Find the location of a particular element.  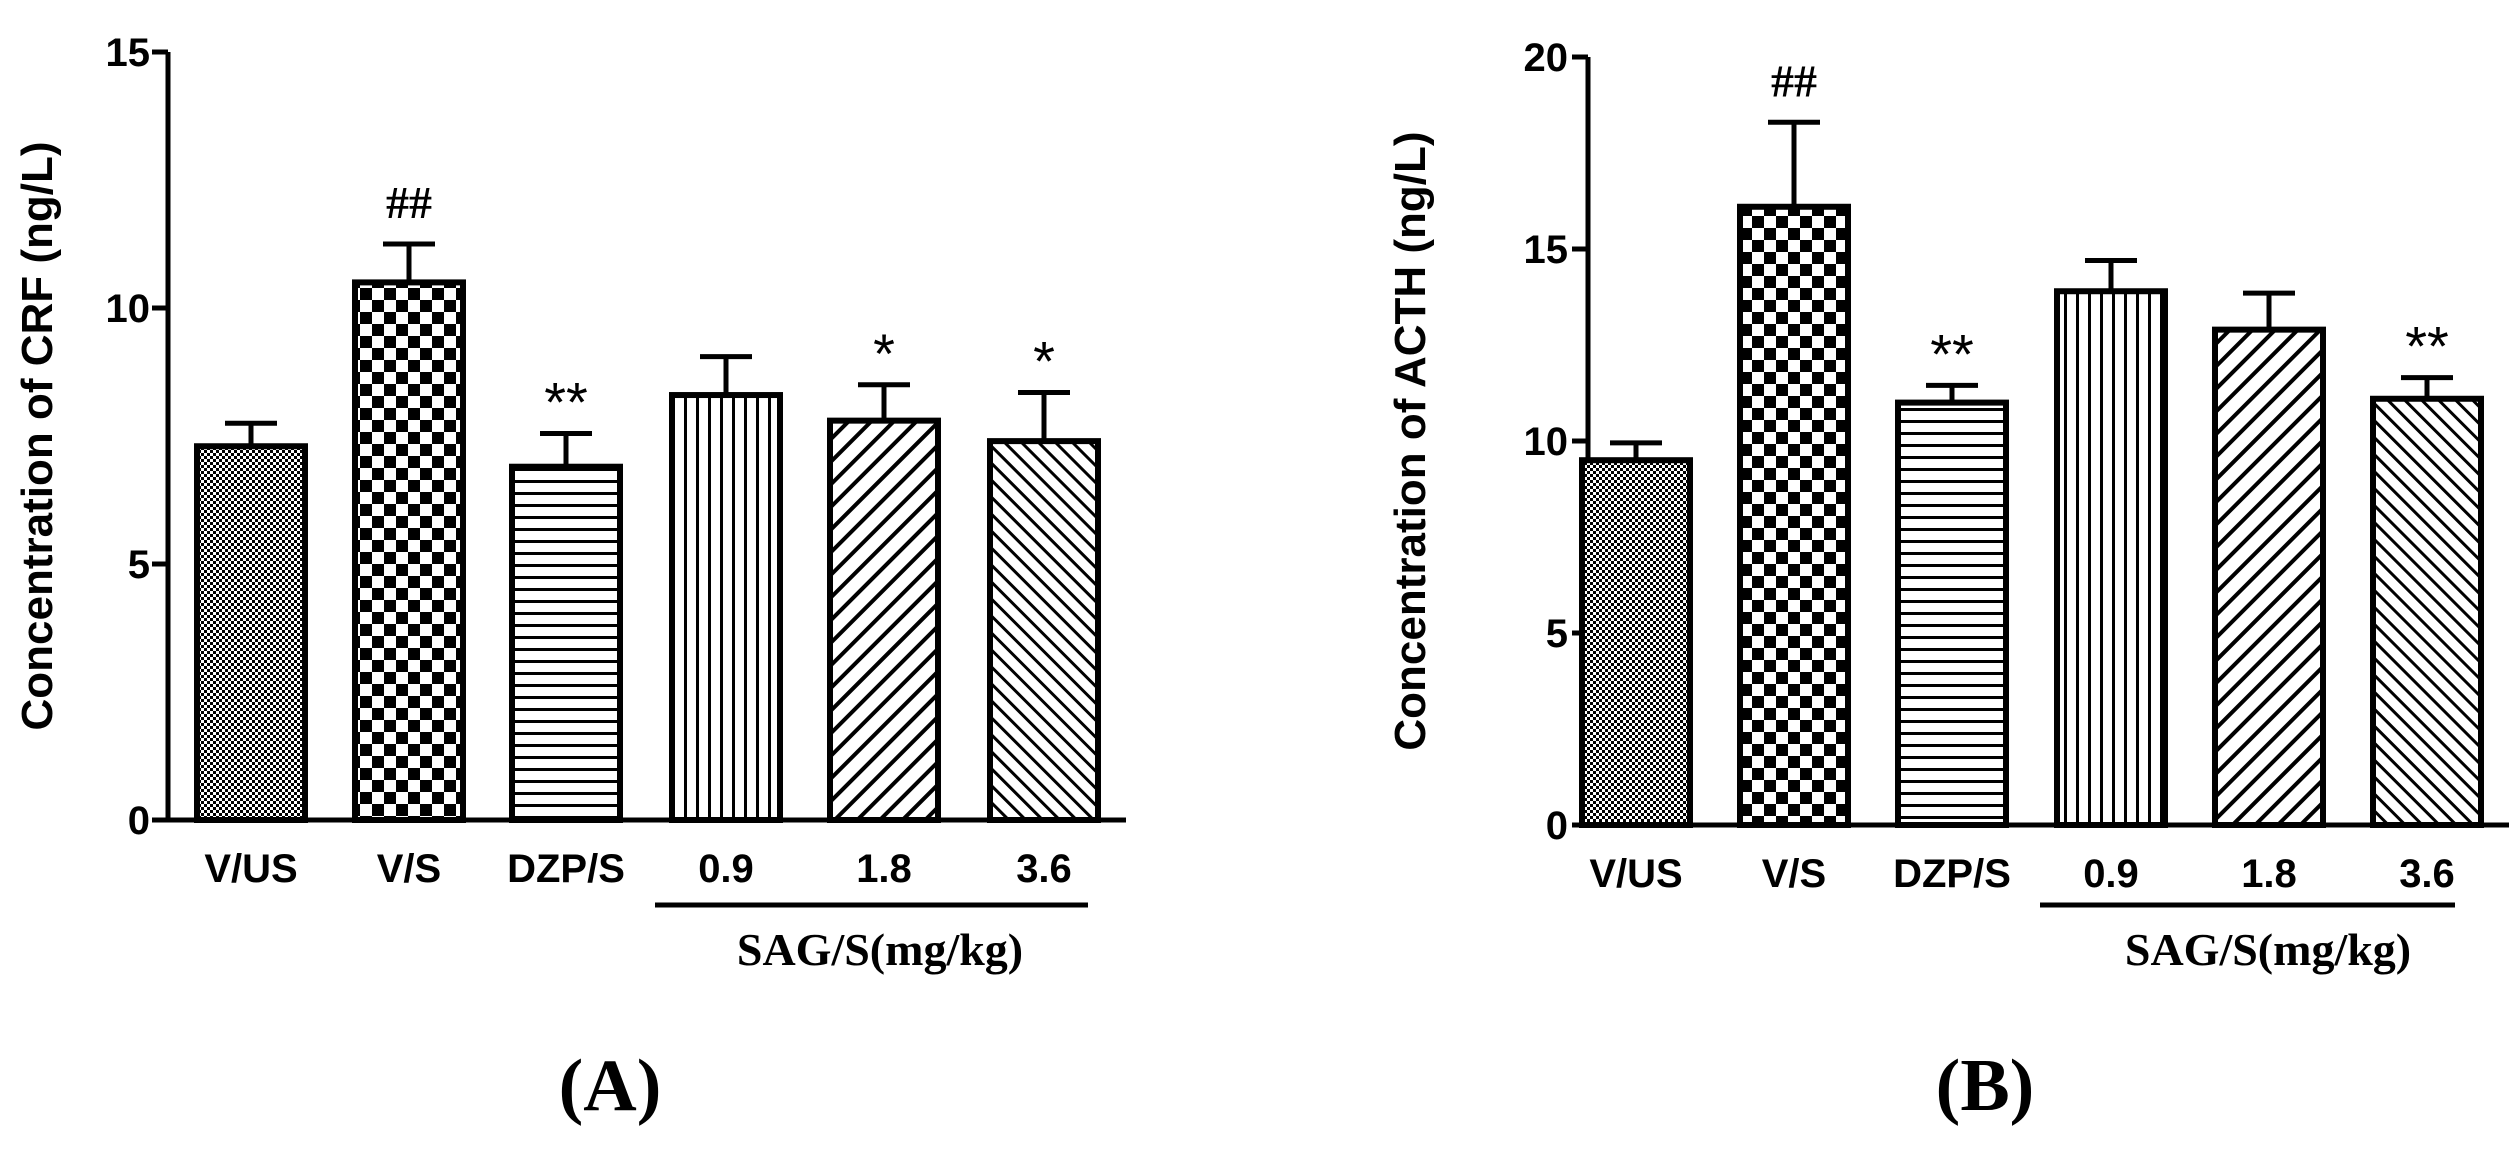

y-tick-label: 20 is located at coordinates (1546, 58).